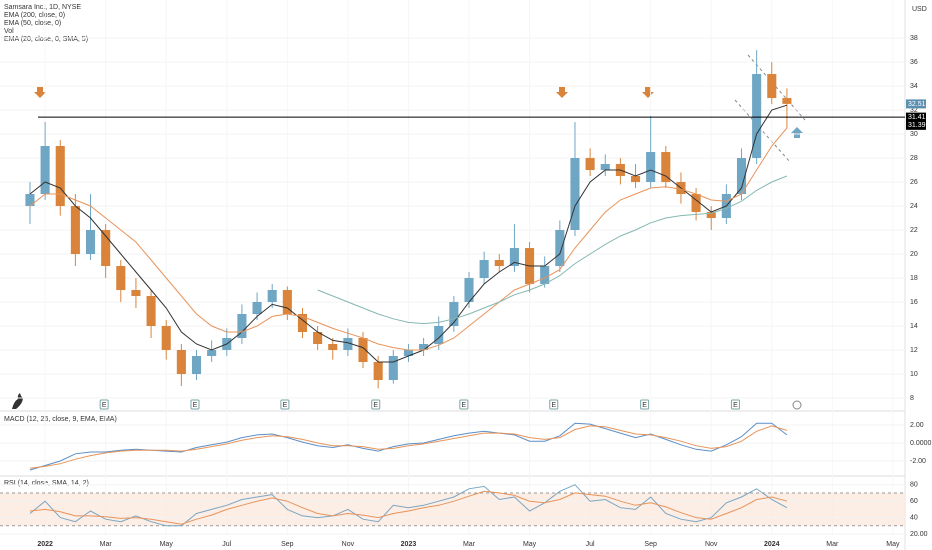 The width and height of the screenshot is (932, 550). I want to click on y-tick-label: 40, so click(914, 517).